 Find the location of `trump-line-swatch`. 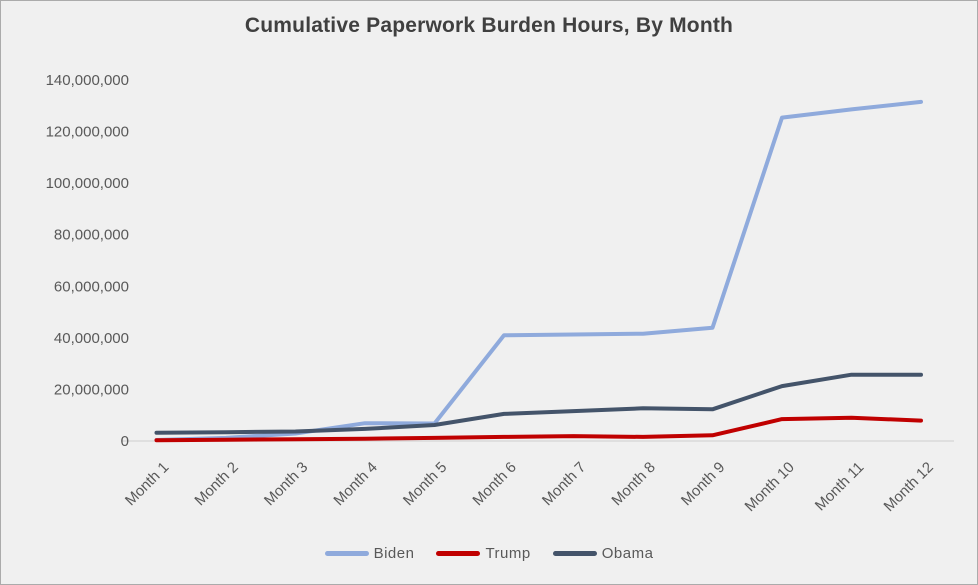

trump-line-swatch is located at coordinates (458, 553).